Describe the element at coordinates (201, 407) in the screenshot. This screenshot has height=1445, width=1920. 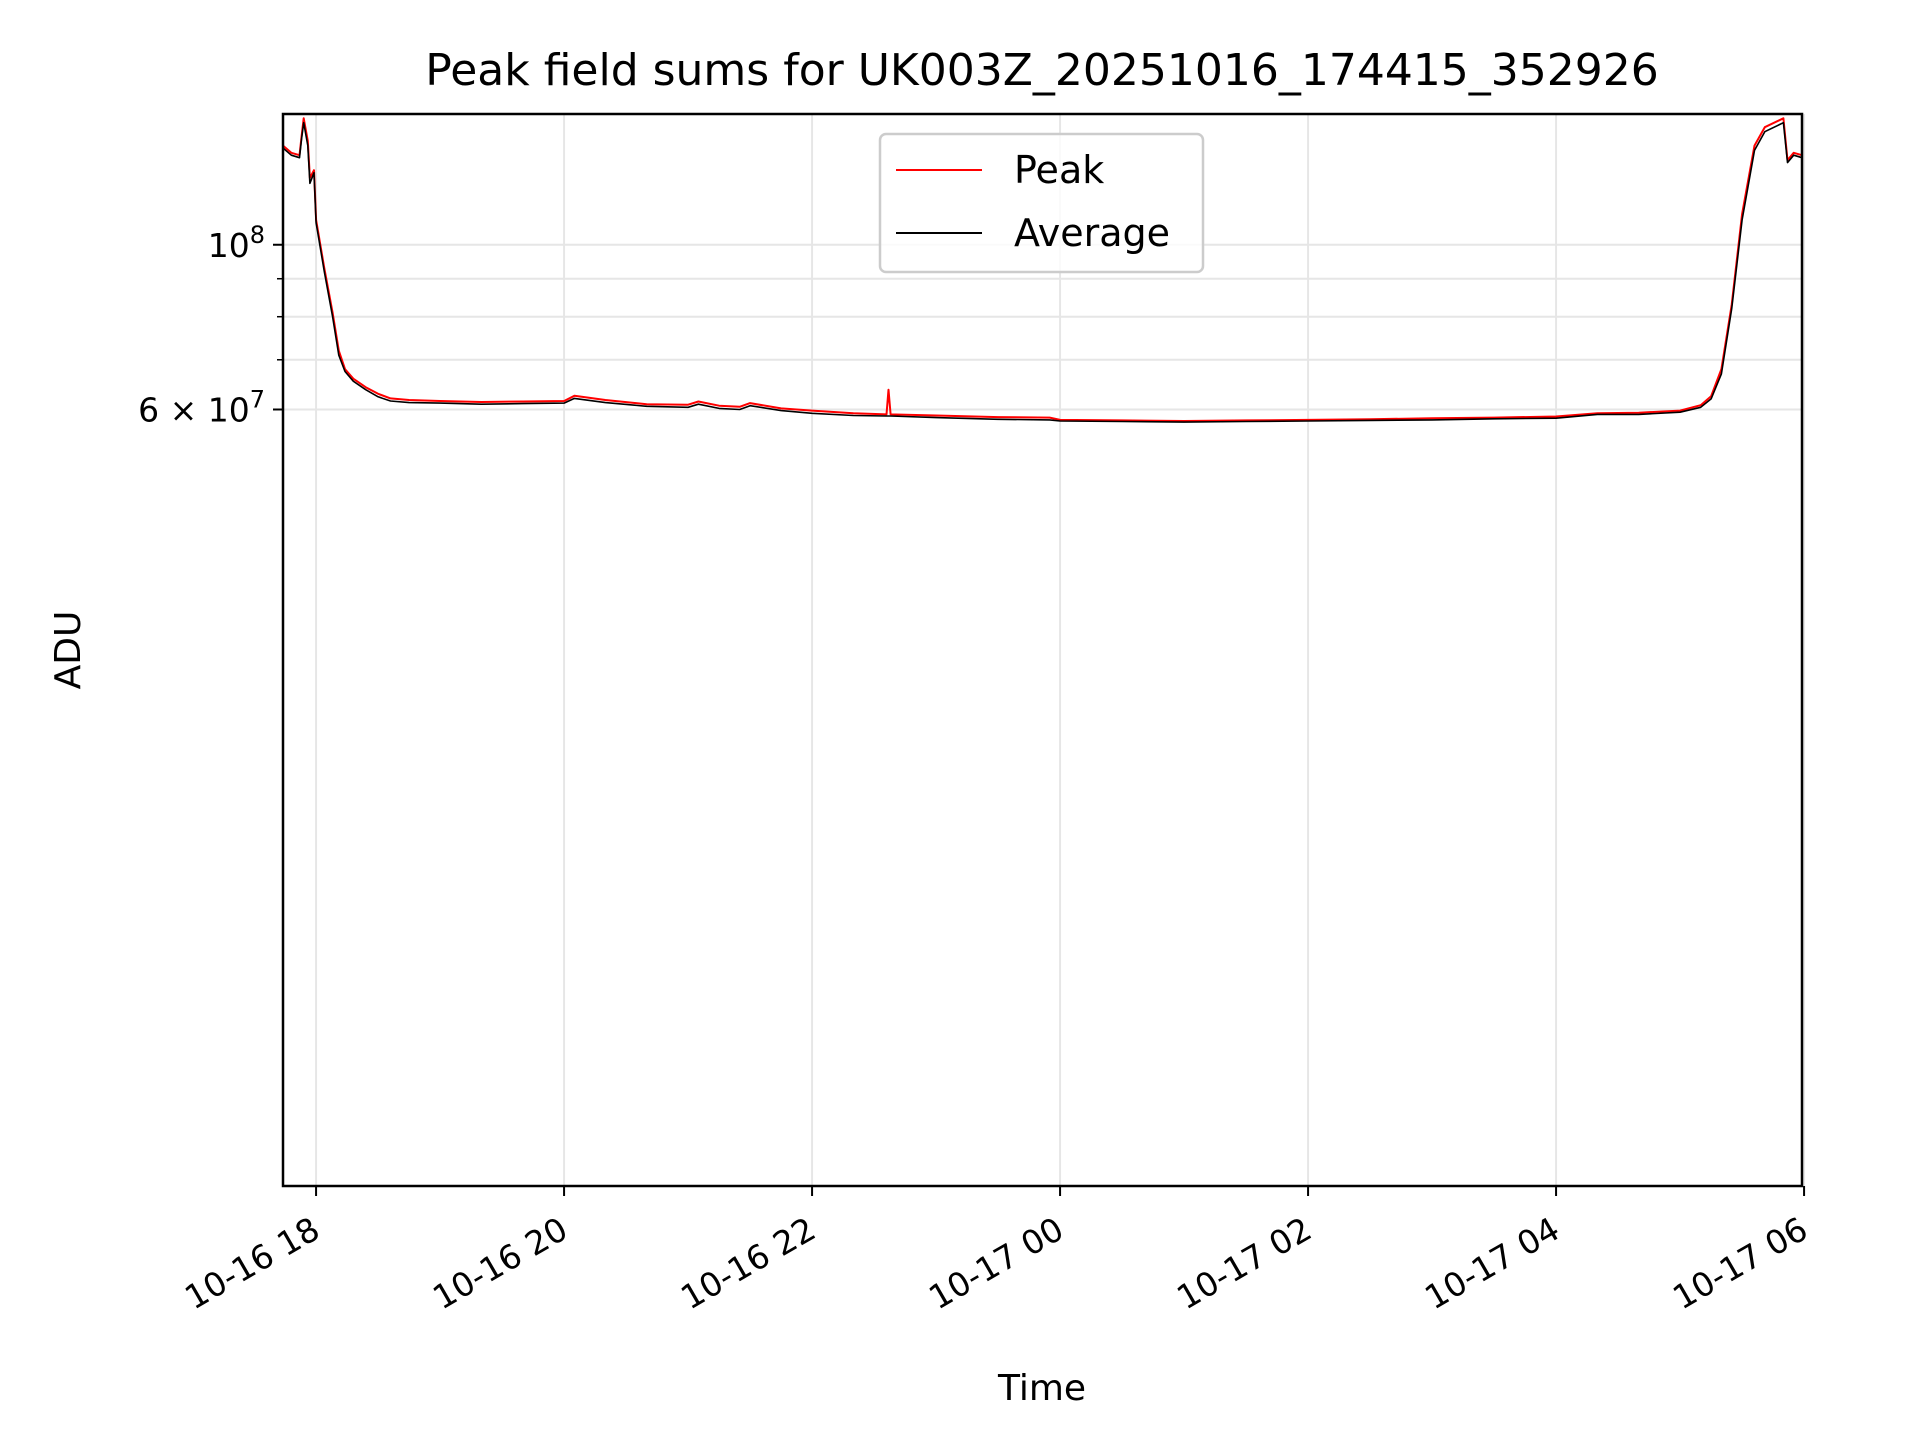
I see `y-tick-label: 6 × 107` at that location.